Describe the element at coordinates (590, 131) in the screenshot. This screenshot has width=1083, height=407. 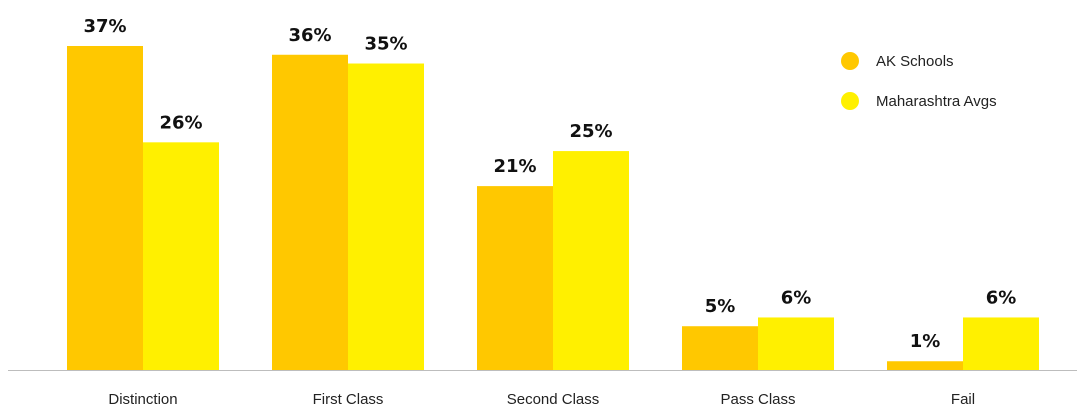
I see `data-label-second-class-maharashtra-avgs: 25%` at that location.